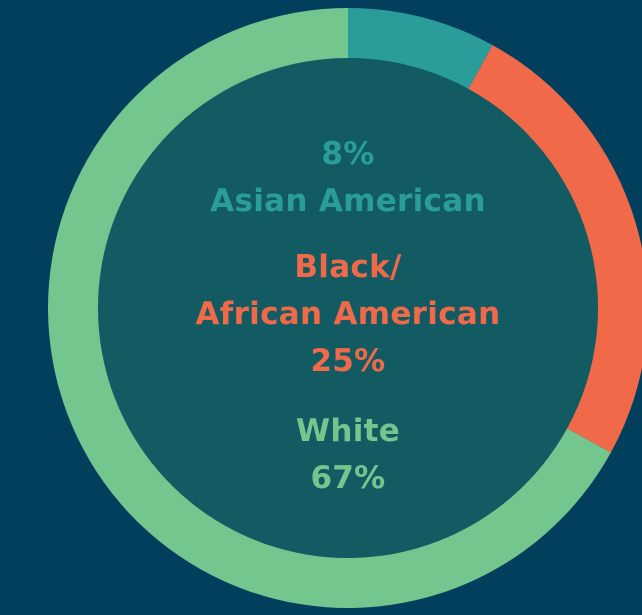 The width and height of the screenshot is (642, 615). What do you see at coordinates (348, 361) in the screenshot?
I see `slice-value-label: 25%` at bounding box center [348, 361].